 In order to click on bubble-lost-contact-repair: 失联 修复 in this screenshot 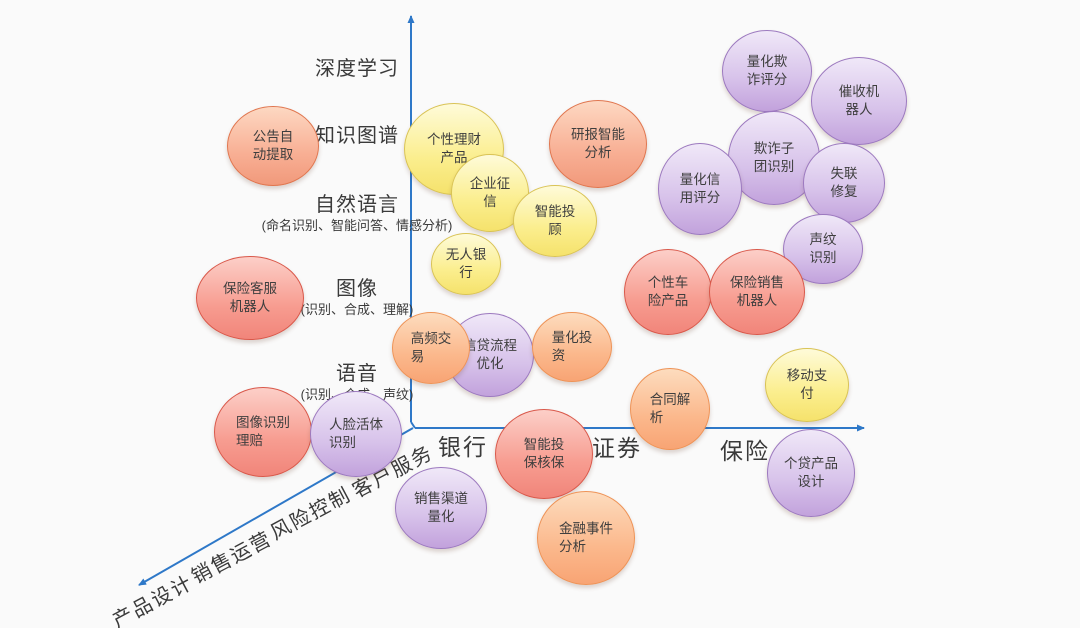, I will do `click(844, 183)`.